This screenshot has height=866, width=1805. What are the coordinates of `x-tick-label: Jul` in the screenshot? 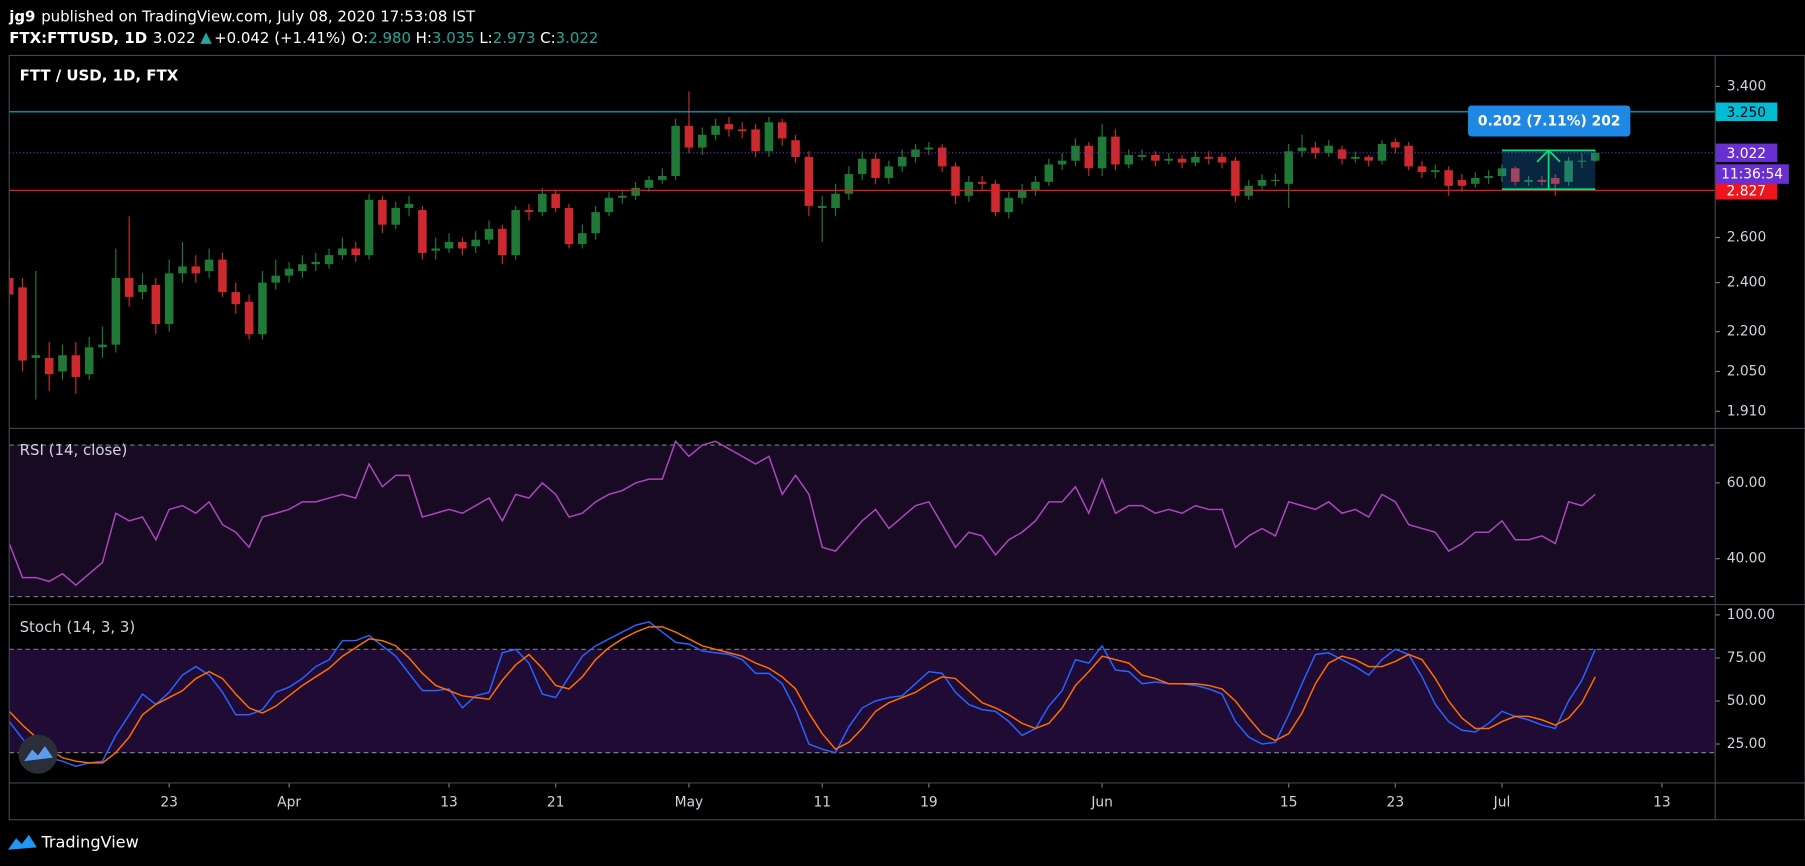 It's located at (1502, 803).